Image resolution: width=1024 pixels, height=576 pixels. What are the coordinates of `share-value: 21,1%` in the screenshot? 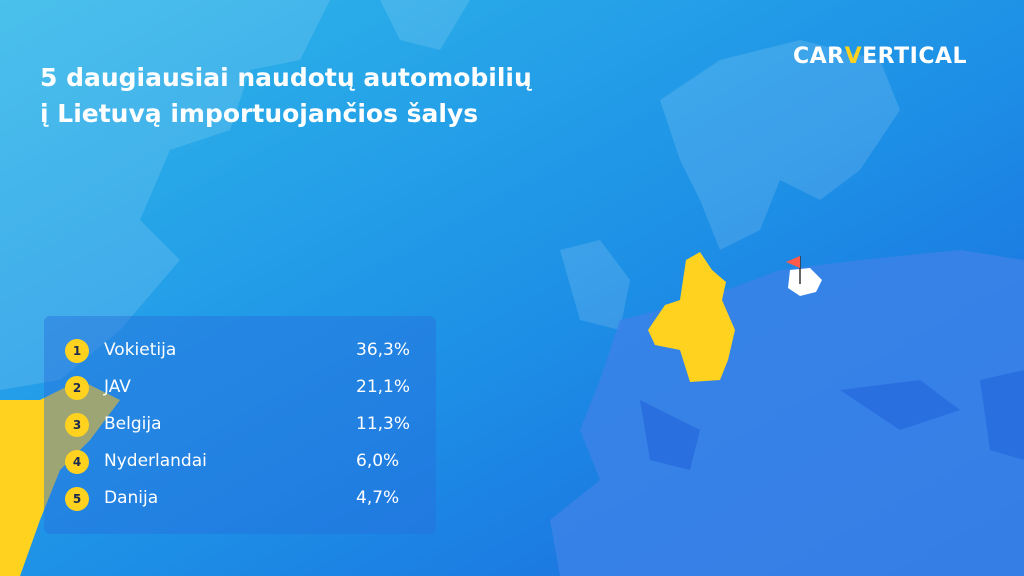 It's located at (383, 387).